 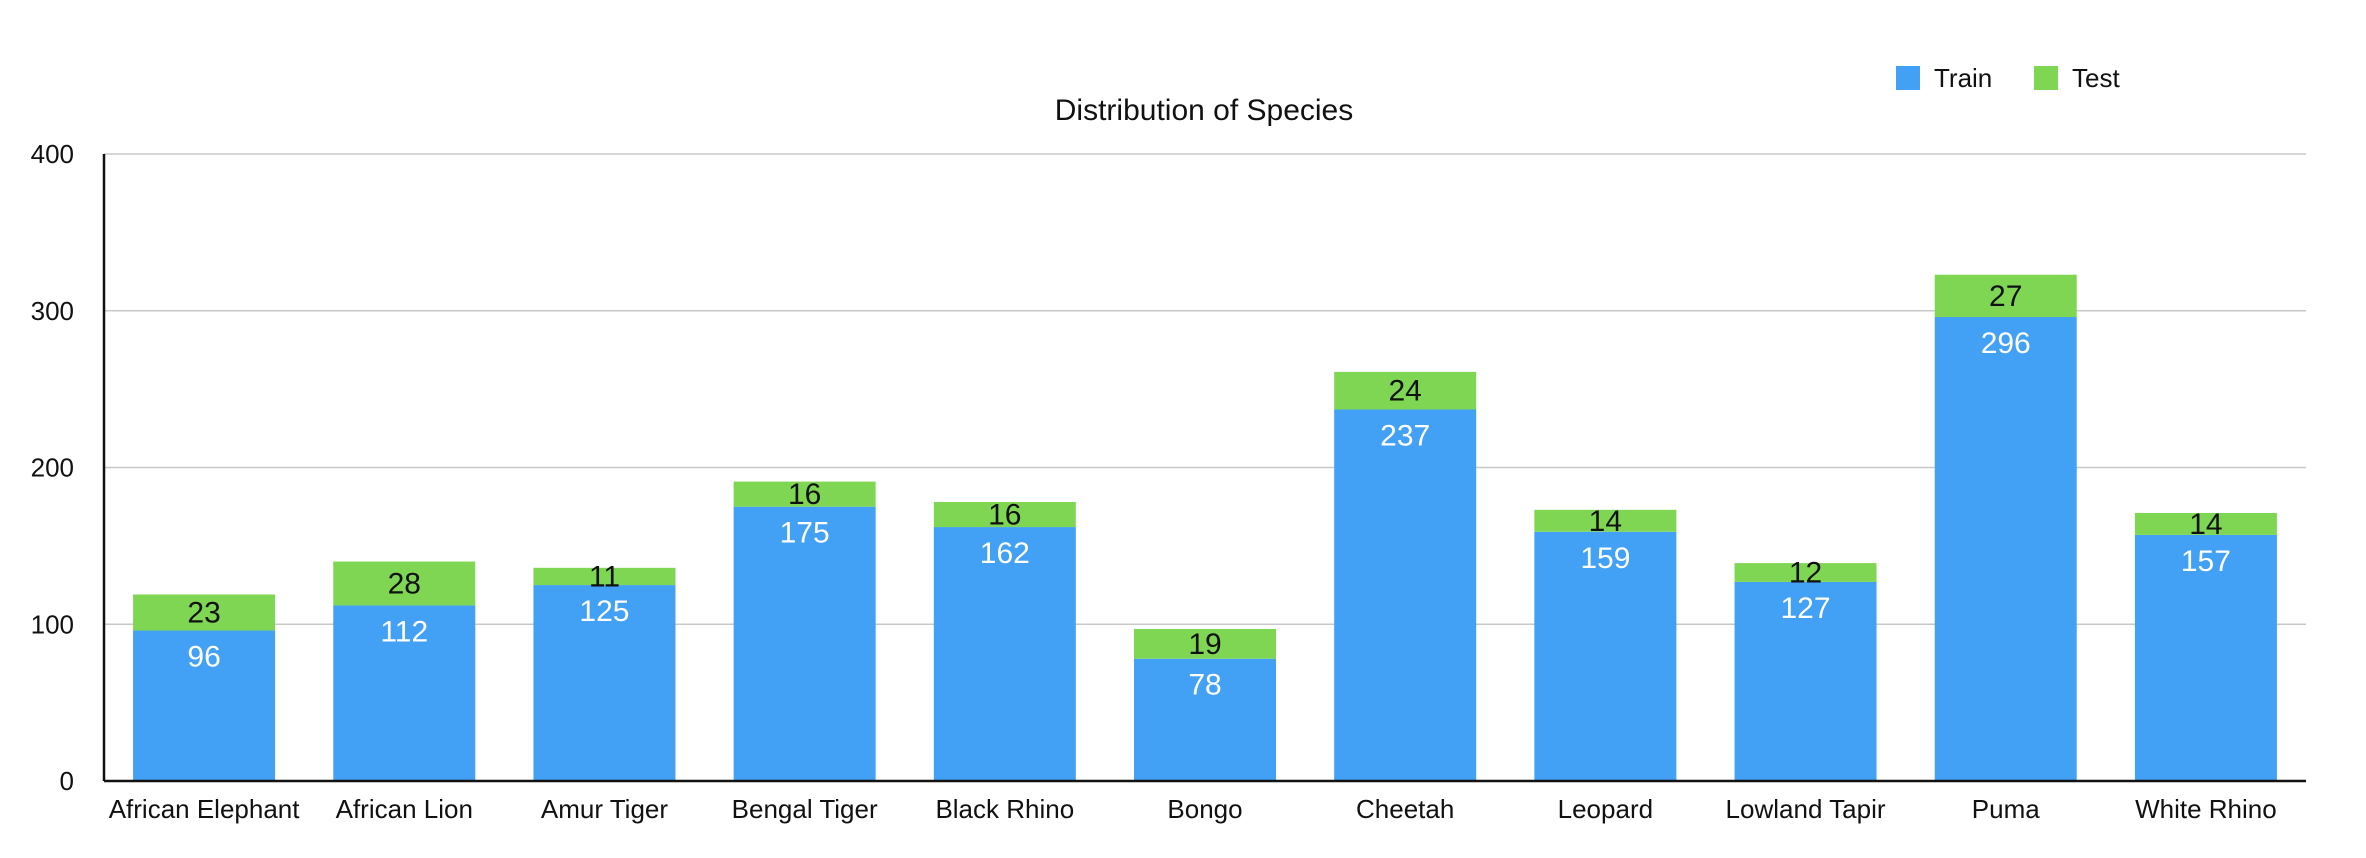 I want to click on x-tick-label: African Elephant, so click(x=205, y=809).